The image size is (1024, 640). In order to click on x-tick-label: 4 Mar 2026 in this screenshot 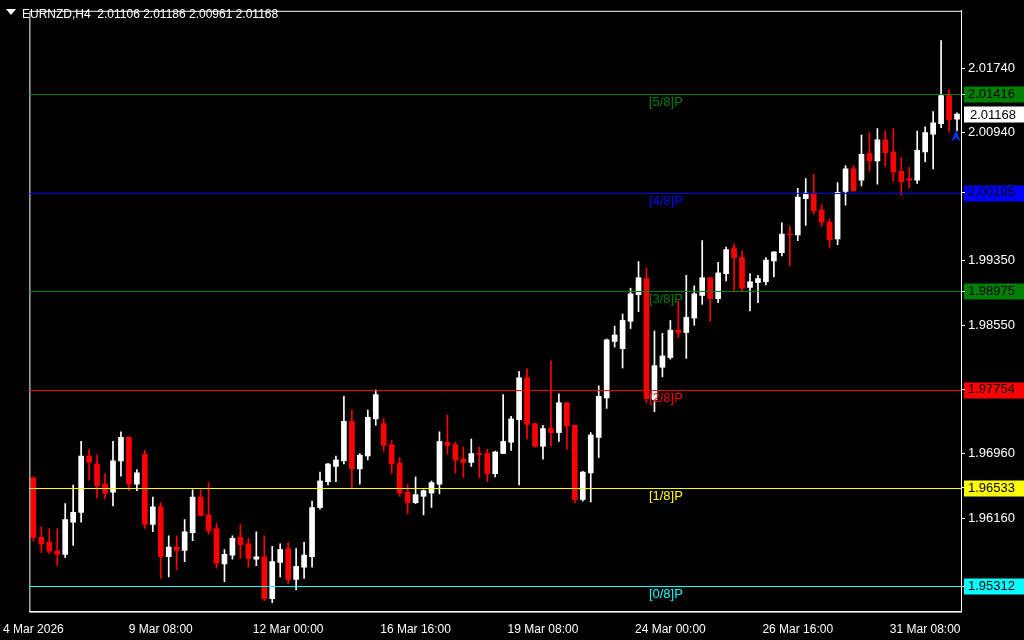, I will do `click(34, 629)`.